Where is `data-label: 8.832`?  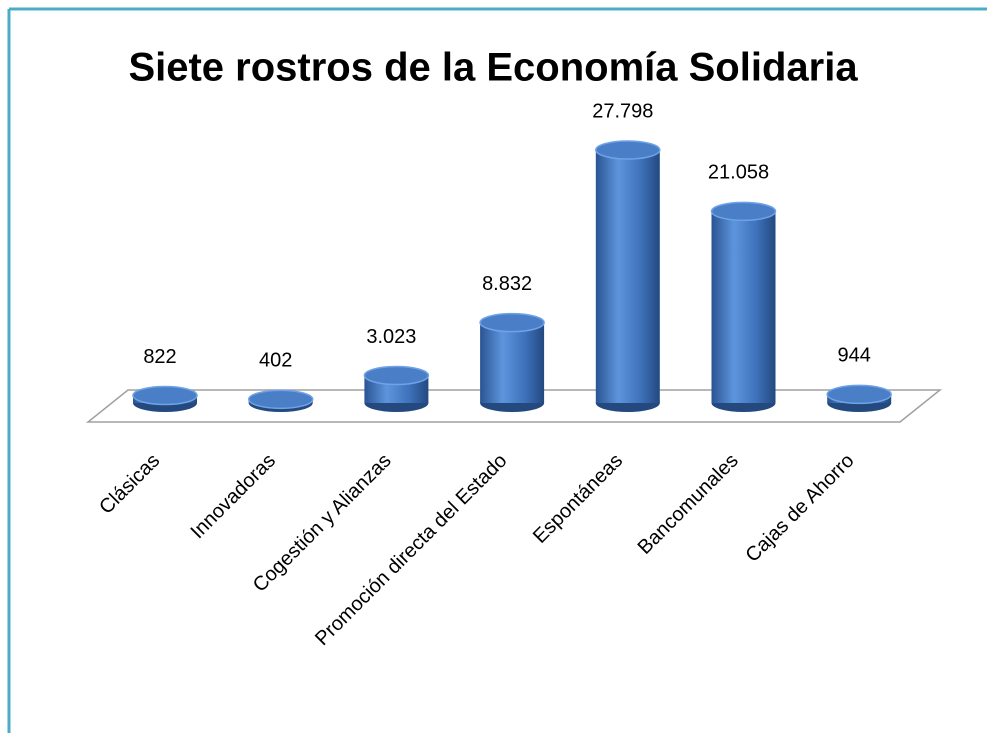
data-label: 8.832 is located at coordinates (507, 284).